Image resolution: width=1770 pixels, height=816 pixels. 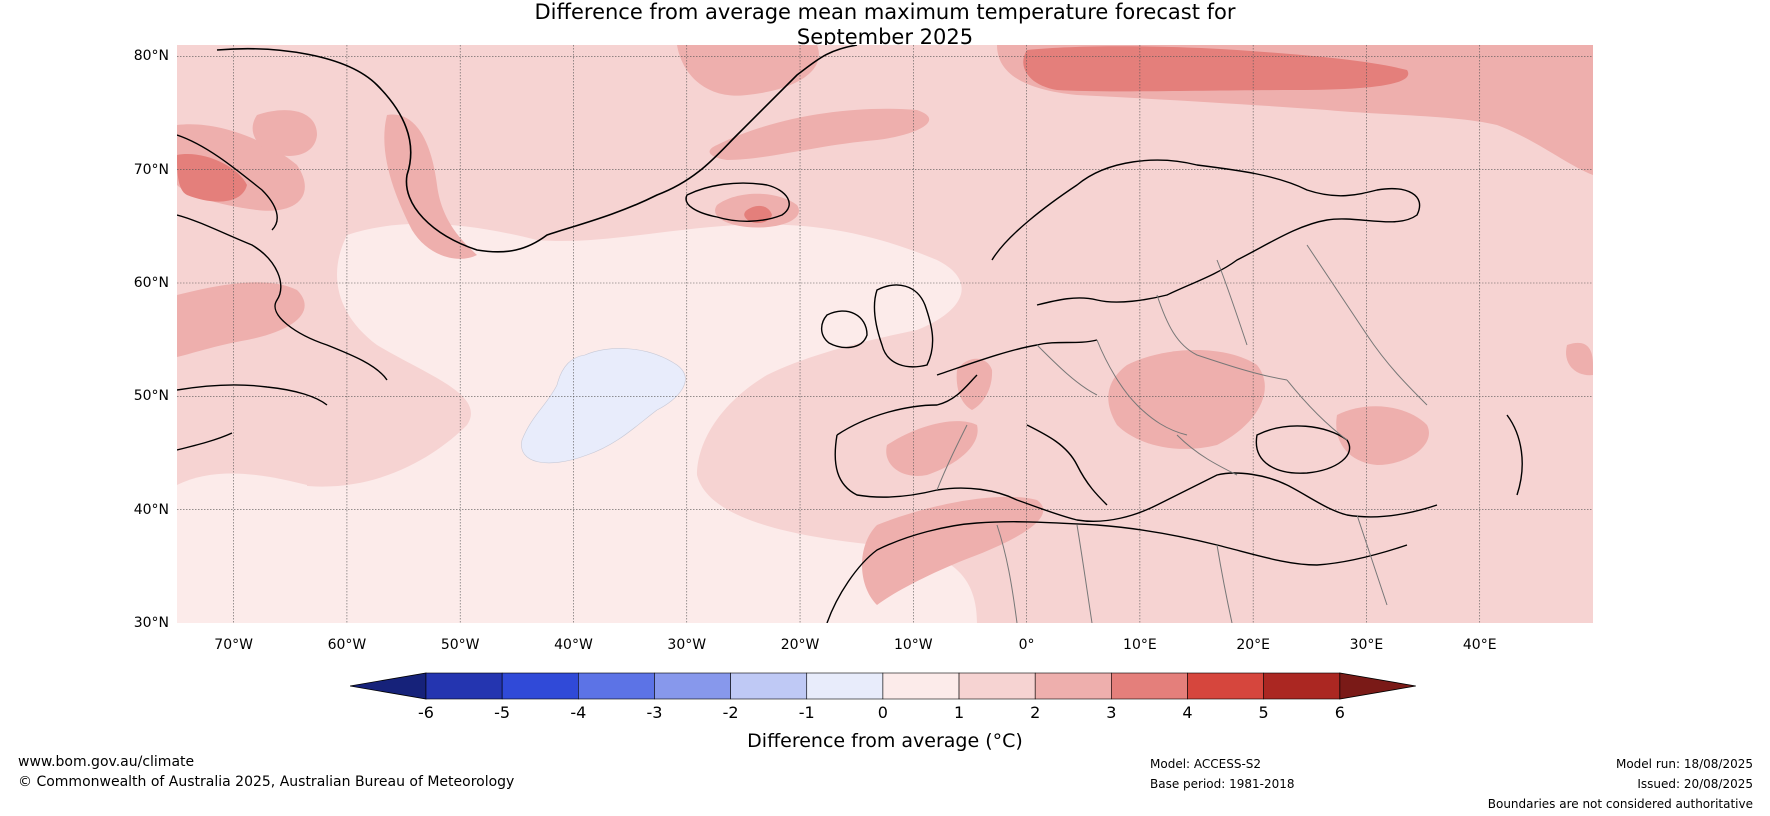 What do you see at coordinates (426, 712) in the screenshot?
I see `colorbar-tick-label: -6` at bounding box center [426, 712].